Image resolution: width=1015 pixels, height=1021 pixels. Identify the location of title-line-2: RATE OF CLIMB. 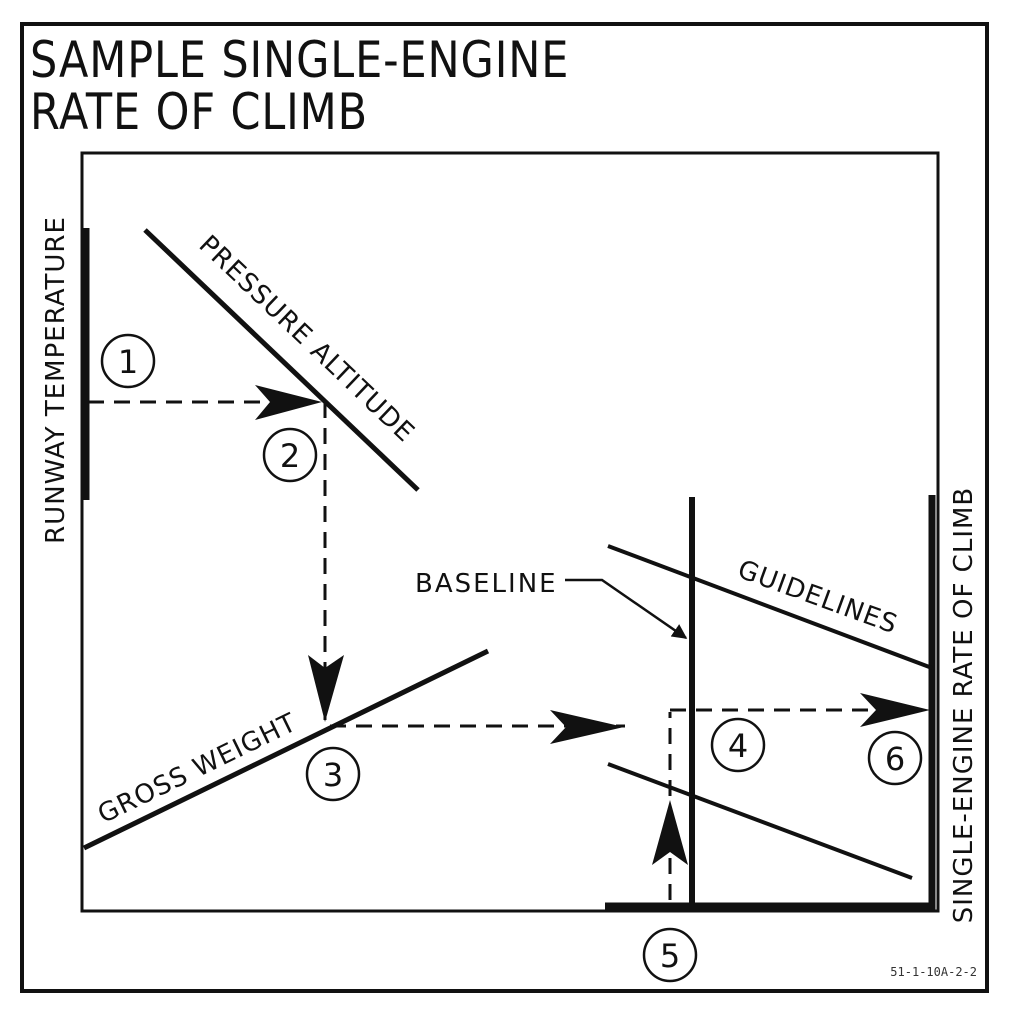
(199, 112).